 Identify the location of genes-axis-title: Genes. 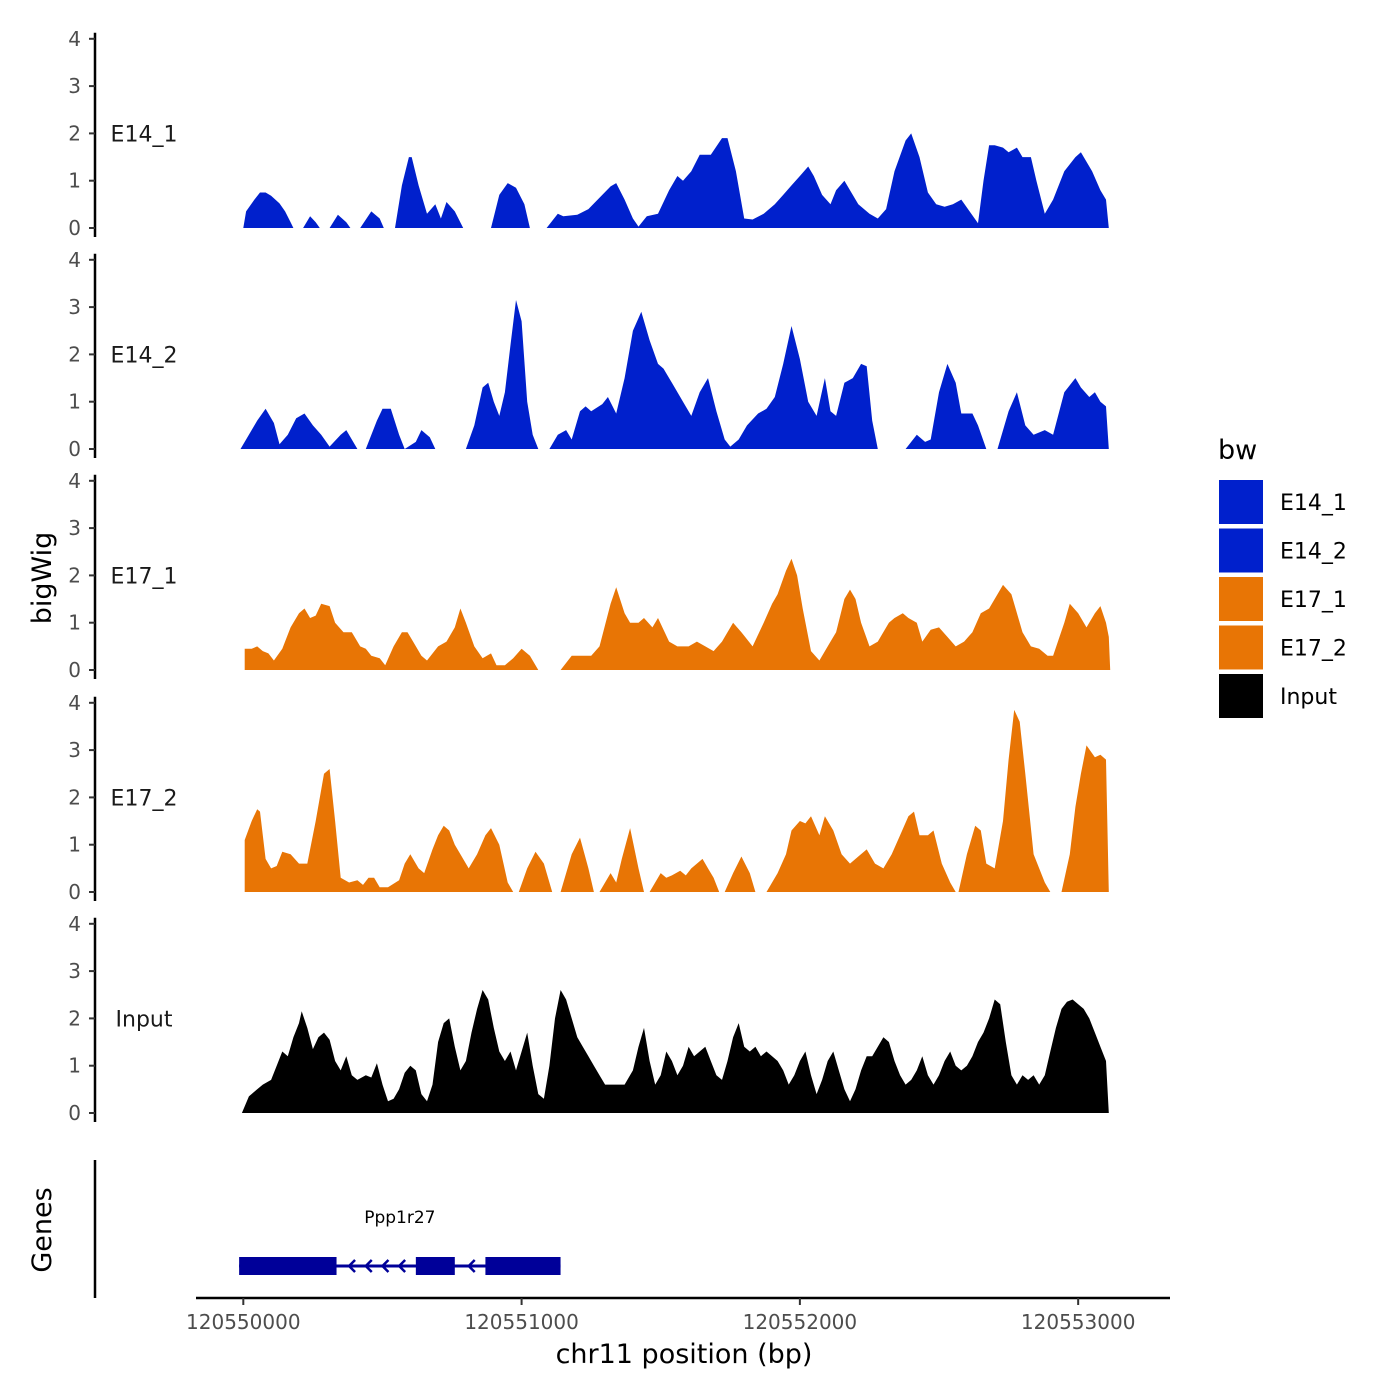
(42, 1229).